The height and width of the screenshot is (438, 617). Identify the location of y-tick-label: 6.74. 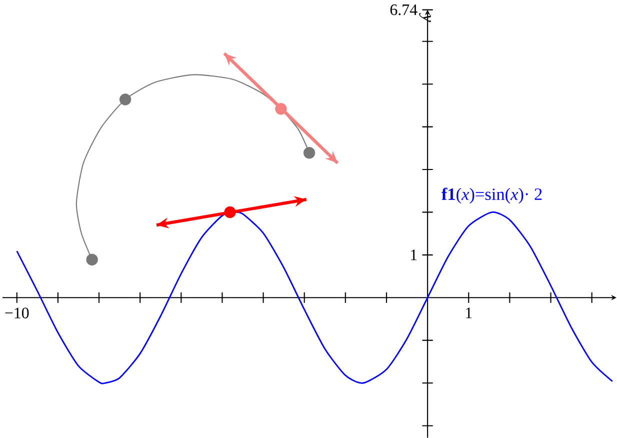
(404, 10).